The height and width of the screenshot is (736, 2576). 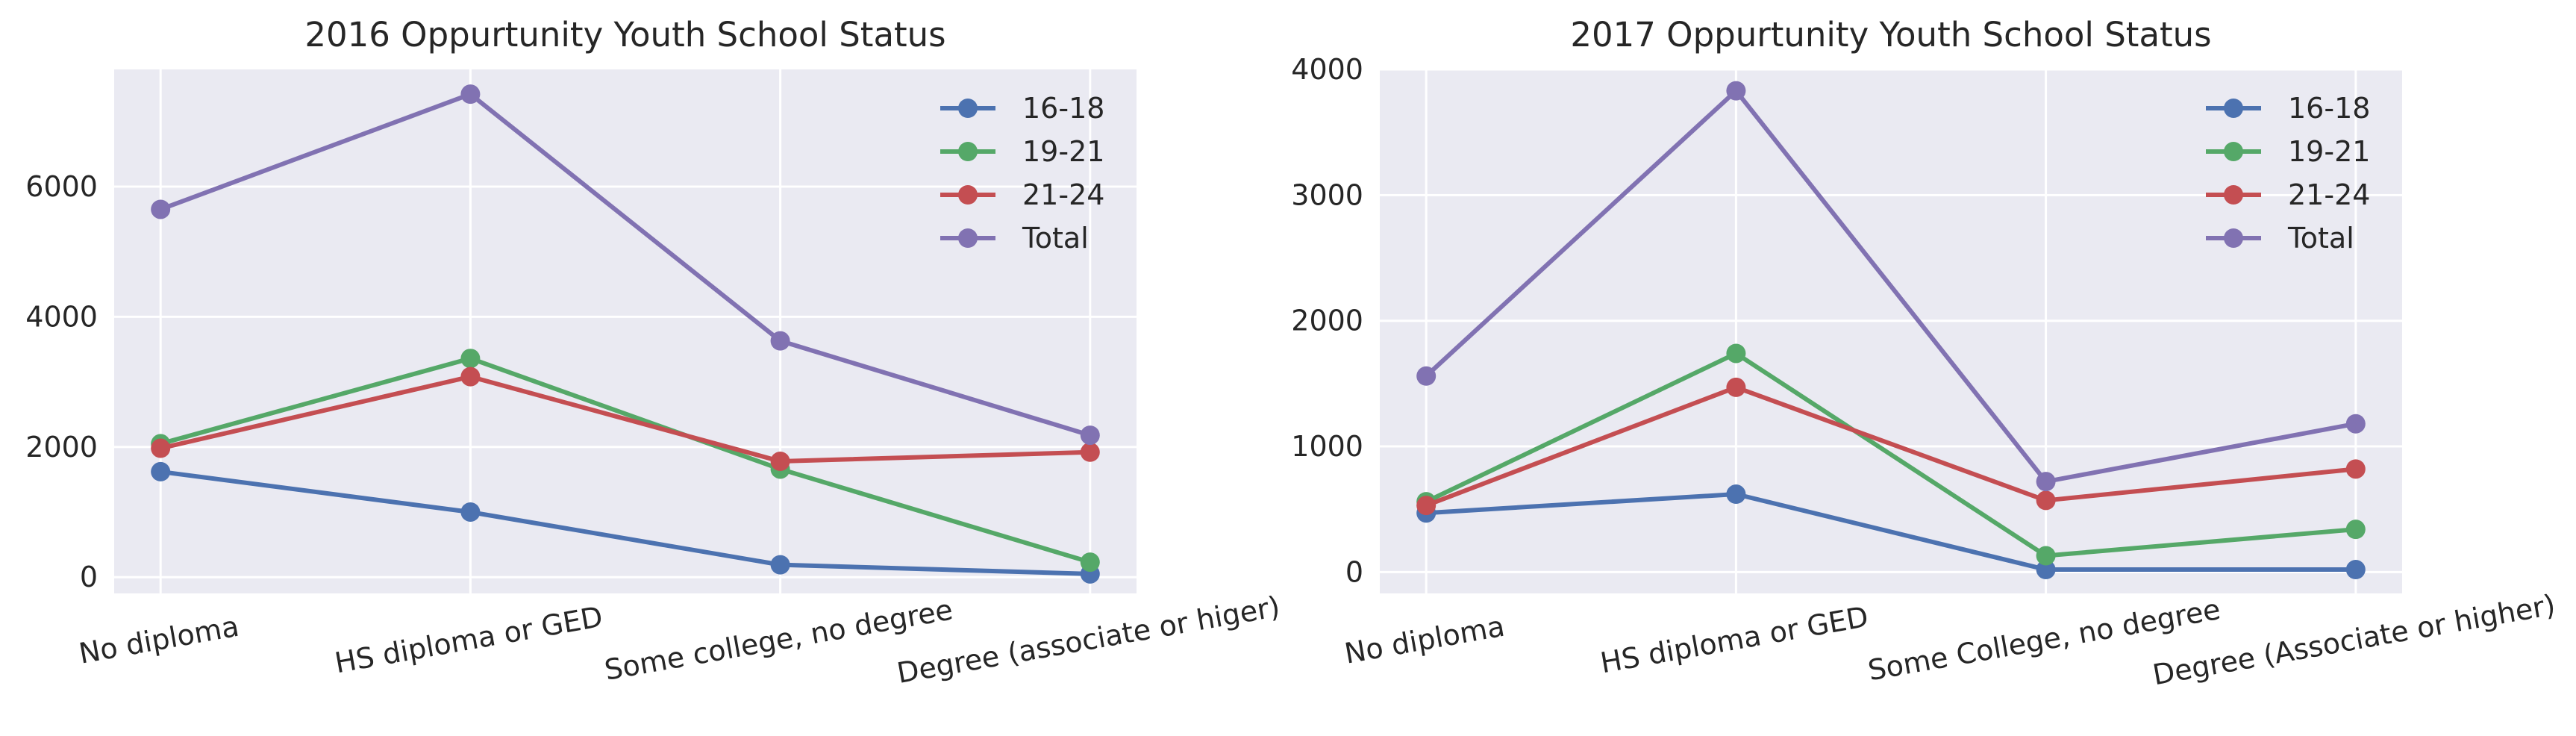 What do you see at coordinates (61, 186) in the screenshot?
I see `y-tick-label: 6000` at bounding box center [61, 186].